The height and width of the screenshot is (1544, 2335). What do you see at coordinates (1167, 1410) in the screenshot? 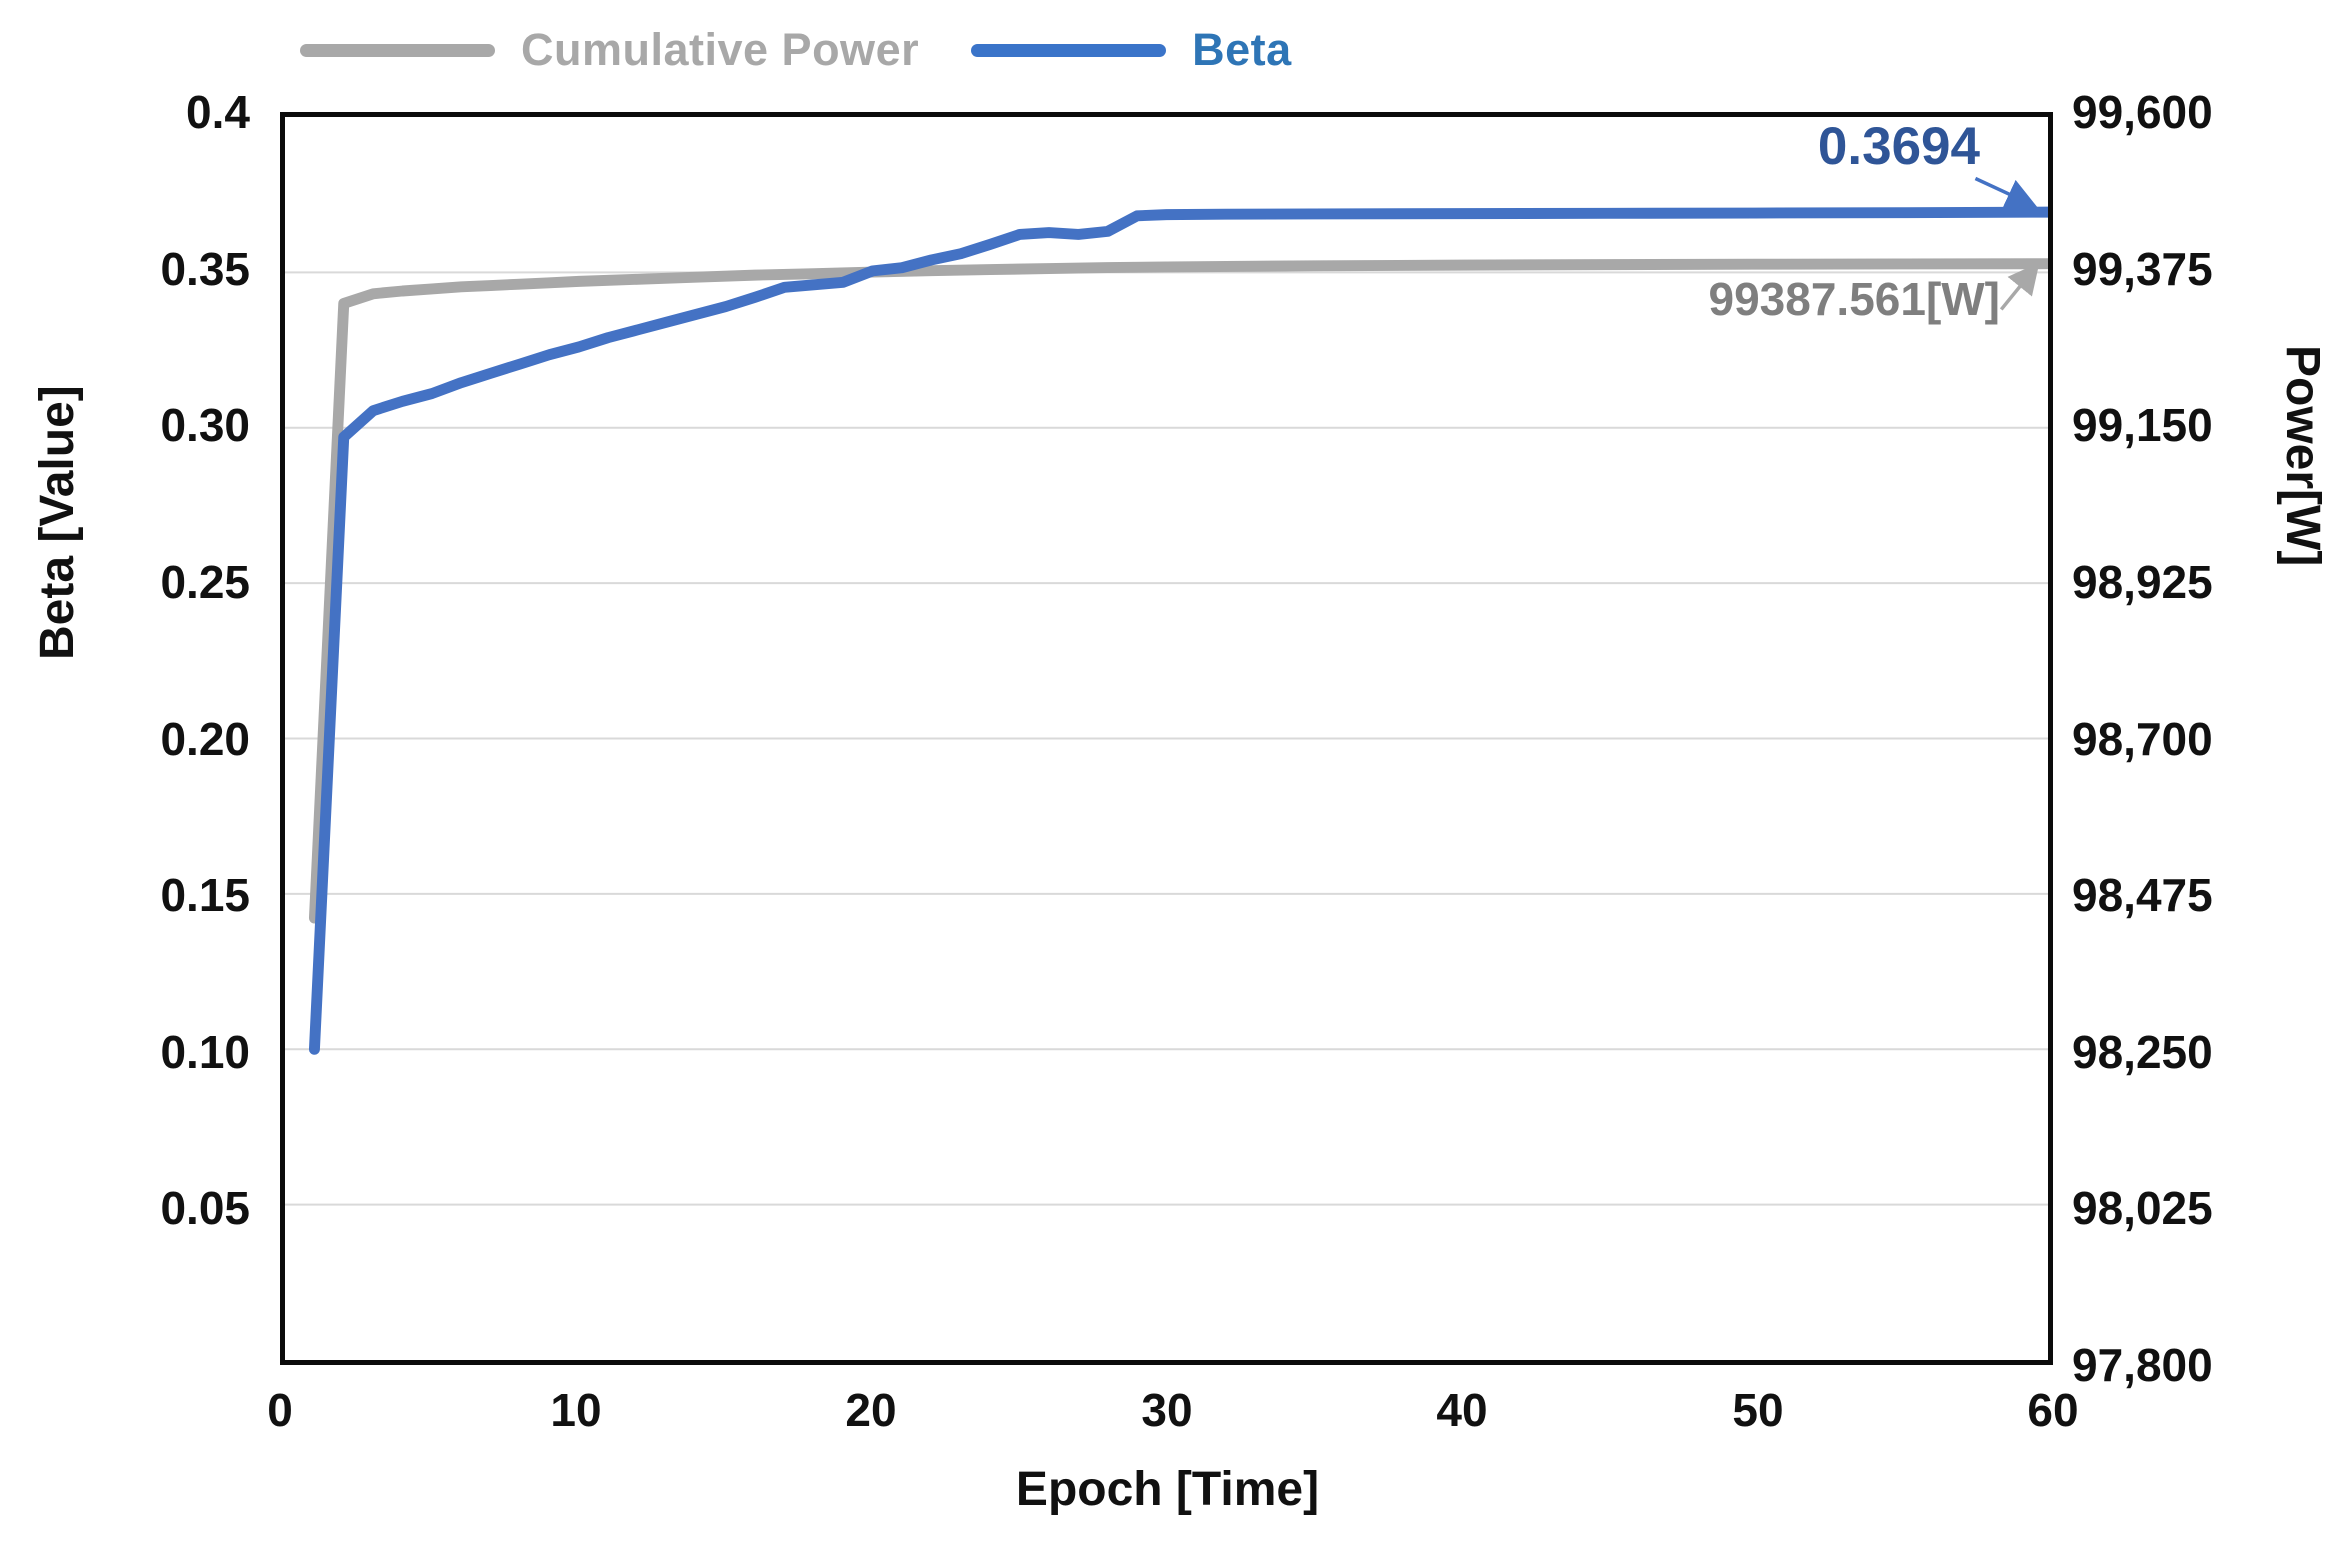
I see `x-axis-tick-label: 30` at bounding box center [1167, 1410].